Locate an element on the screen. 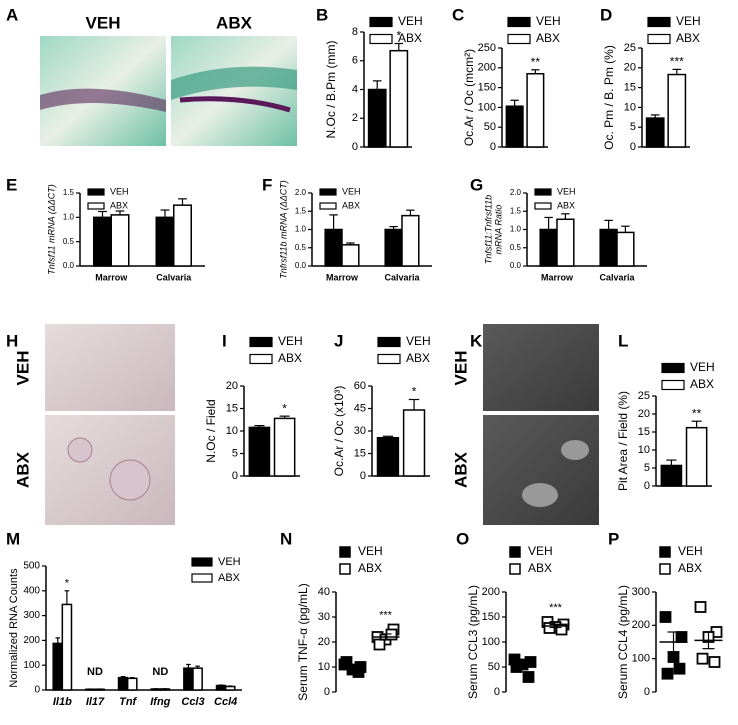  y-tick-label: 300 is located at coordinates (31, 615).